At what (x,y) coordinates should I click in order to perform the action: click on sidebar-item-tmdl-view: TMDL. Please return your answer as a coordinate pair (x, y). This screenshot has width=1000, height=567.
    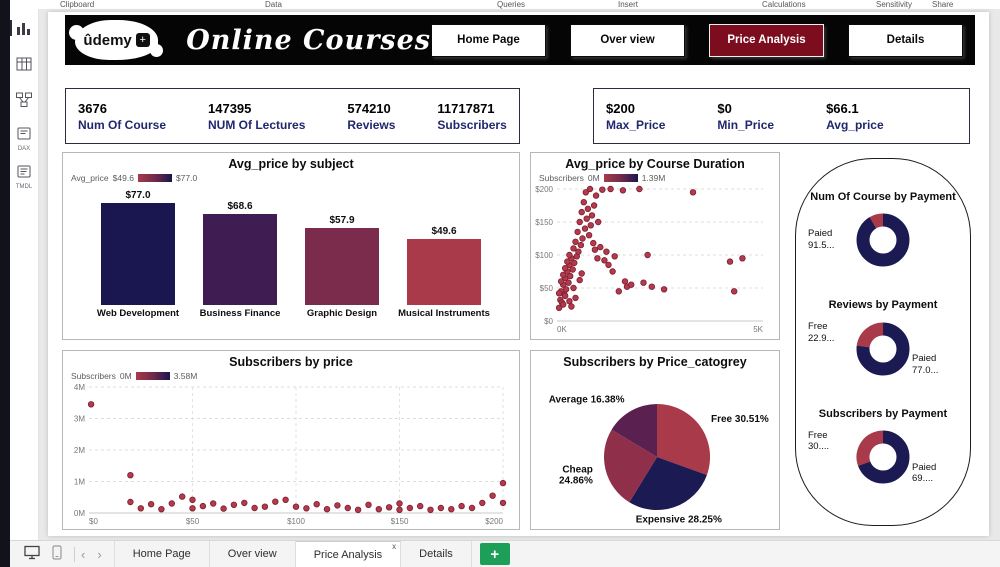
    Looking at the image, I should click on (24, 177).